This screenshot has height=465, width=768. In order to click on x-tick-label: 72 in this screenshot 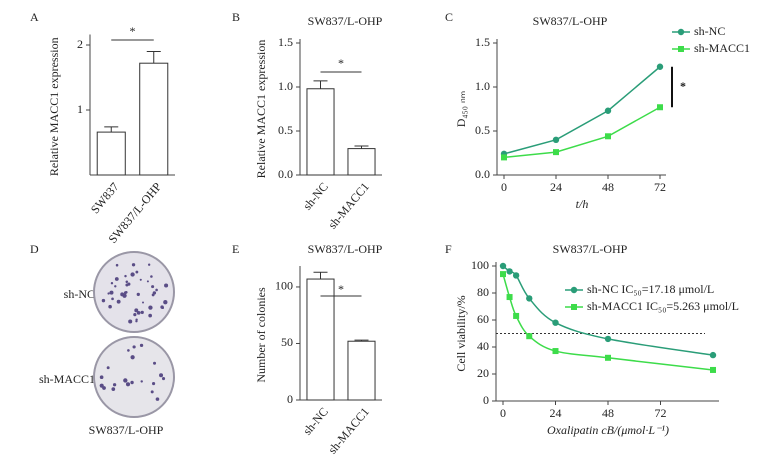, I will do `click(661, 413)`.